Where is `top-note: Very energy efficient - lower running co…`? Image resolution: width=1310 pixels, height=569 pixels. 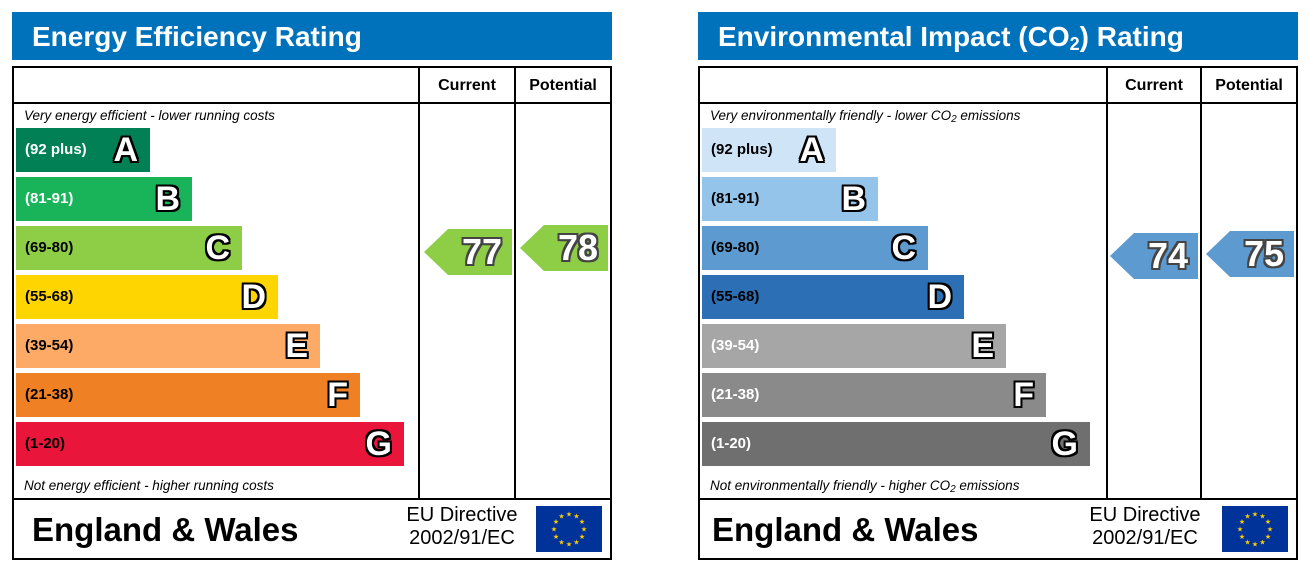 top-note: Very energy efficient - lower running co… is located at coordinates (149, 115).